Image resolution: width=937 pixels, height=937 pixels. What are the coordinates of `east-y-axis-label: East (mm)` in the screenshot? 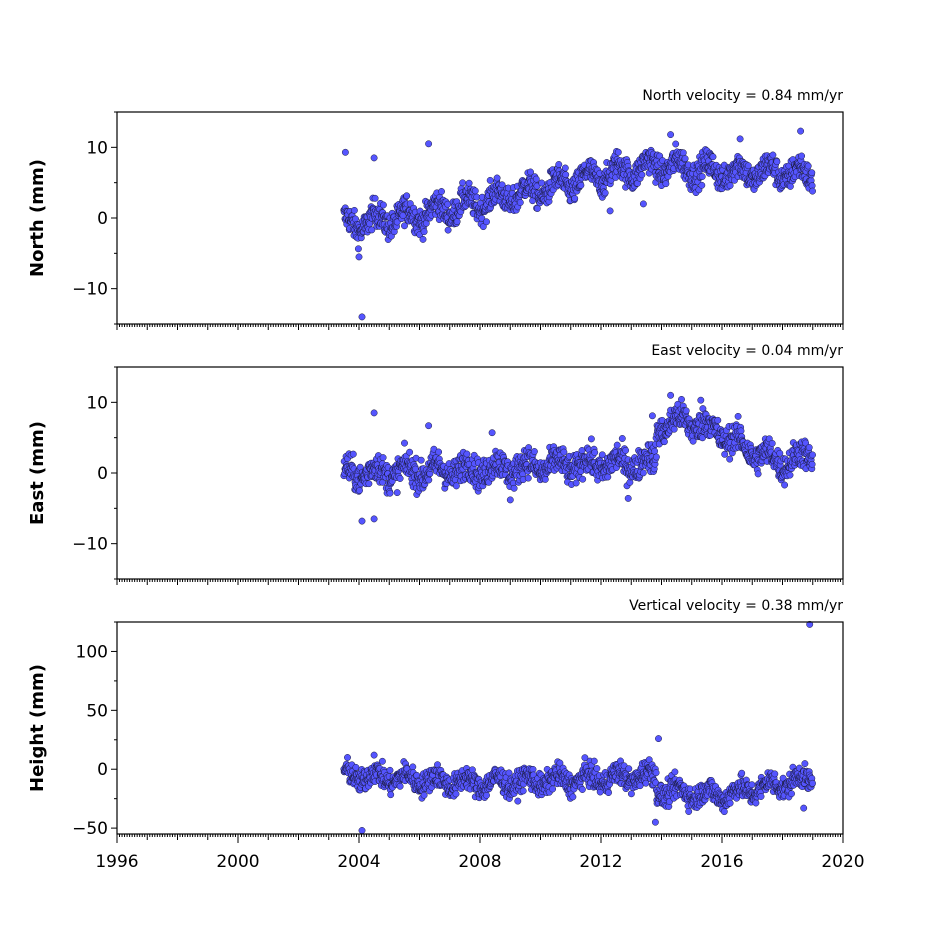 It's located at (37, 473).